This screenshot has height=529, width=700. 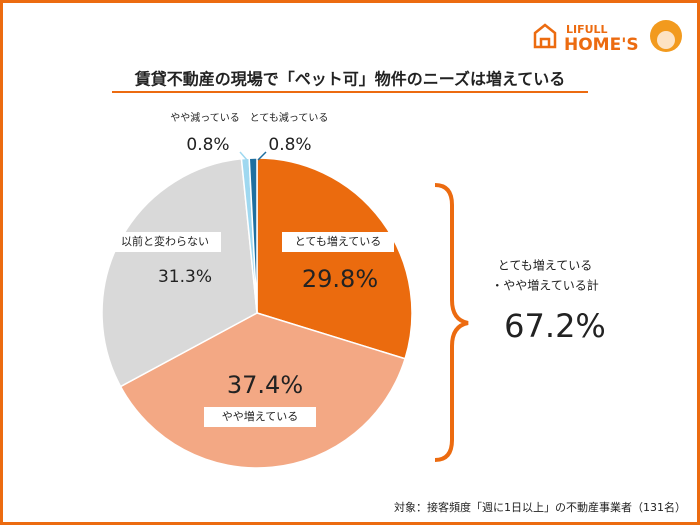 I want to click on logo-top: LIFULL, so click(x=587, y=29).